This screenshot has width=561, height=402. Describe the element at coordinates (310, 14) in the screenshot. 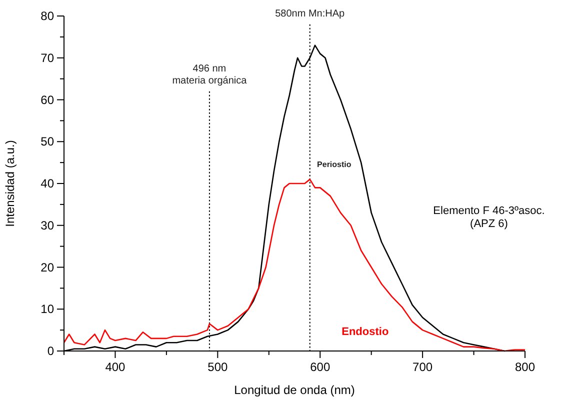

I see `ref-line-label: 580nm Mn:HAp` at that location.